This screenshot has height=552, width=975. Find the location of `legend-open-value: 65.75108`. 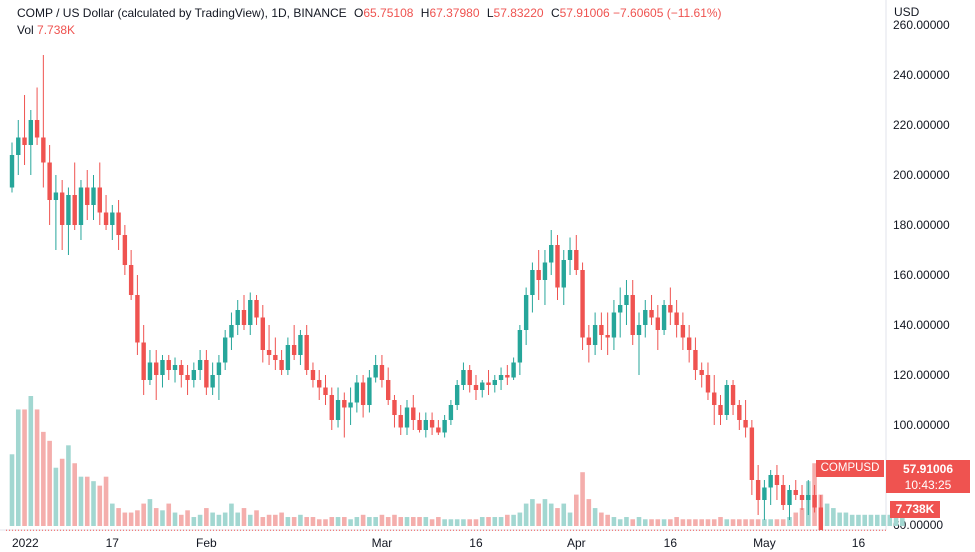

legend-open-value: 65.75108 is located at coordinates (388, 13).